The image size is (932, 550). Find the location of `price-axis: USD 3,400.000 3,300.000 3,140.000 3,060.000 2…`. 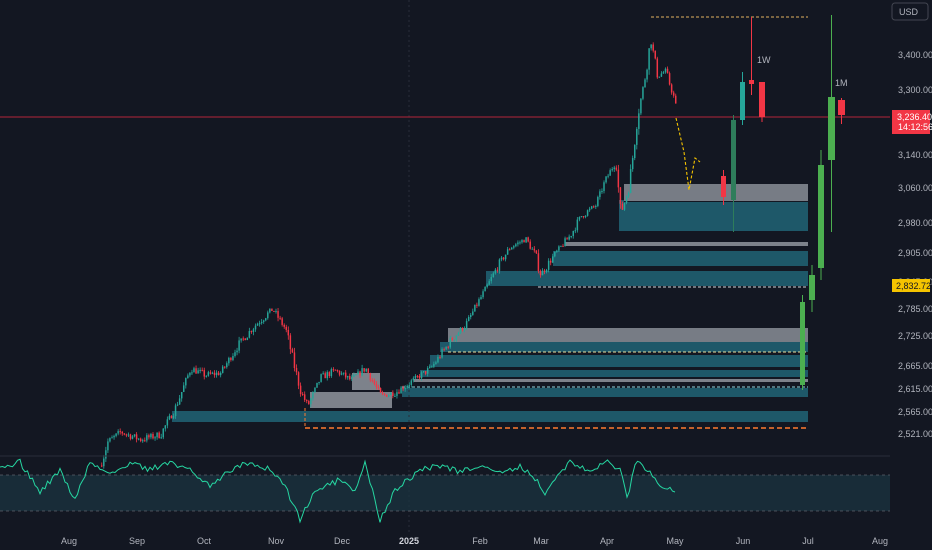

price-axis: USD 3,400.000 3,300.000 3,140.000 3,060.000 2… is located at coordinates (911, 275).